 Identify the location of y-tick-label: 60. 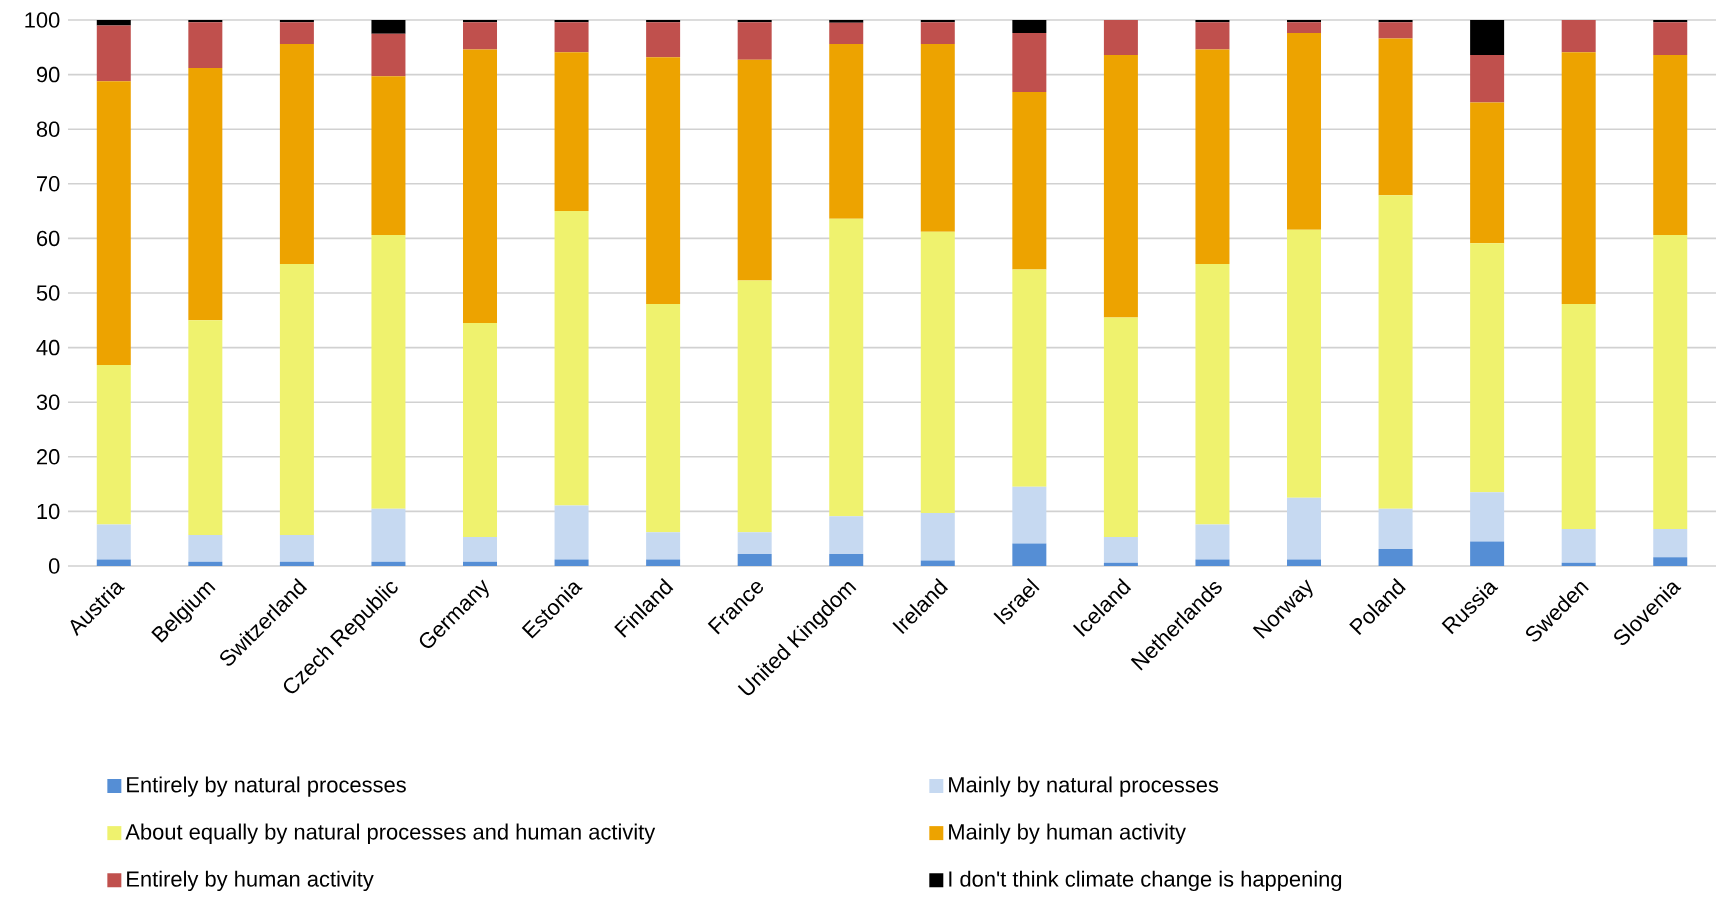
(48, 238).